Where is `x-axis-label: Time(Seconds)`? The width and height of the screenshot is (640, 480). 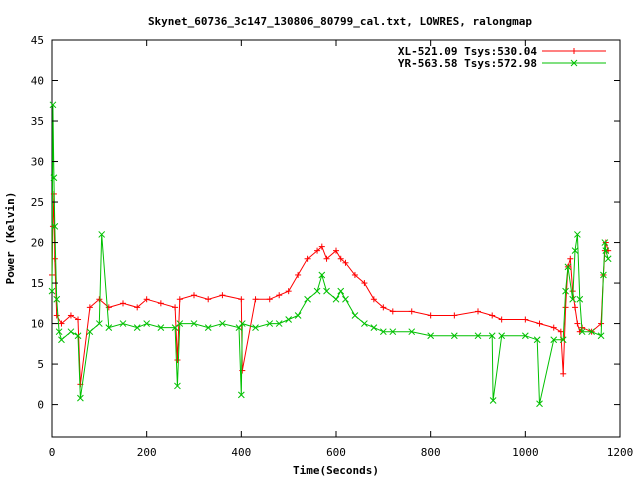
x-axis-label: Time(Seconds) is located at coordinates (336, 470).